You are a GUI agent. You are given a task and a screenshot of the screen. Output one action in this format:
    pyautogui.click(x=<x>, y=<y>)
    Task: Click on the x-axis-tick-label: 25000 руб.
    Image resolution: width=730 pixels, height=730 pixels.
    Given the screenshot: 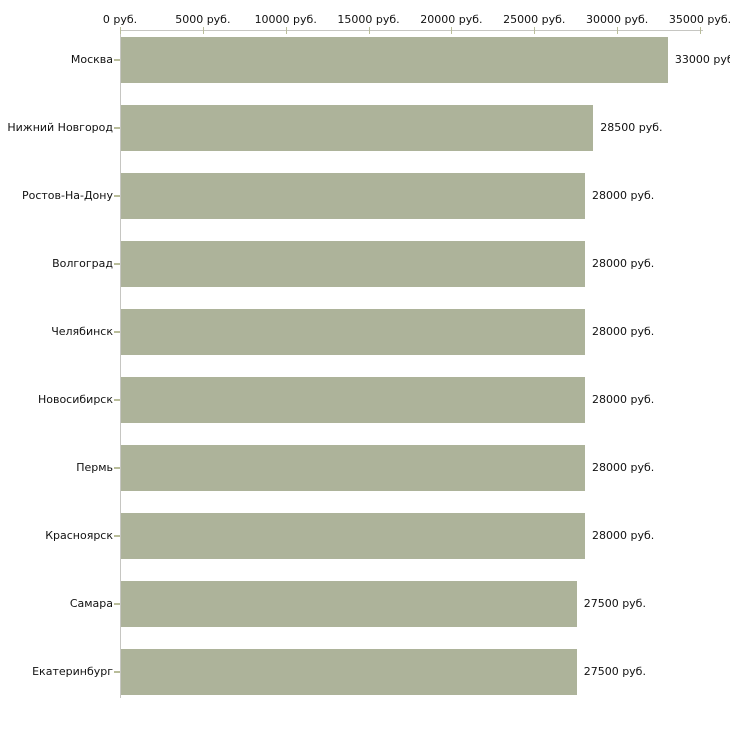 What is the action you would take?
    pyautogui.click(x=534, y=19)
    